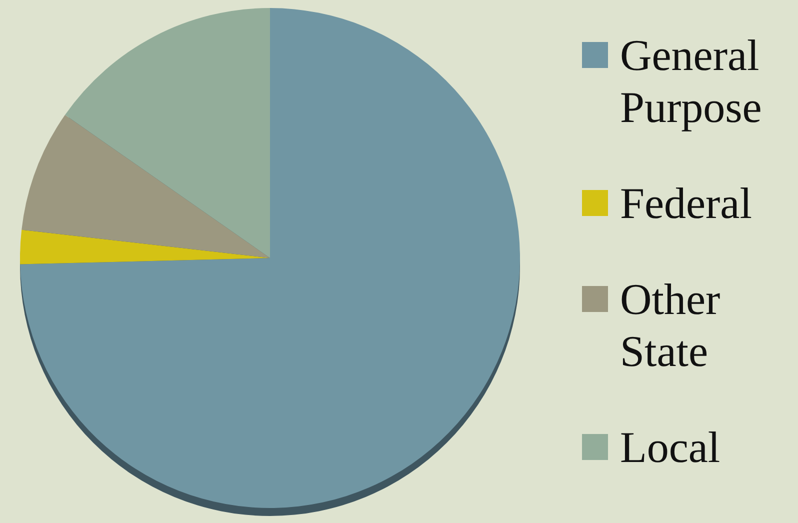  What do you see at coordinates (691, 81) in the screenshot?
I see `legend-label: General Purpose` at bounding box center [691, 81].